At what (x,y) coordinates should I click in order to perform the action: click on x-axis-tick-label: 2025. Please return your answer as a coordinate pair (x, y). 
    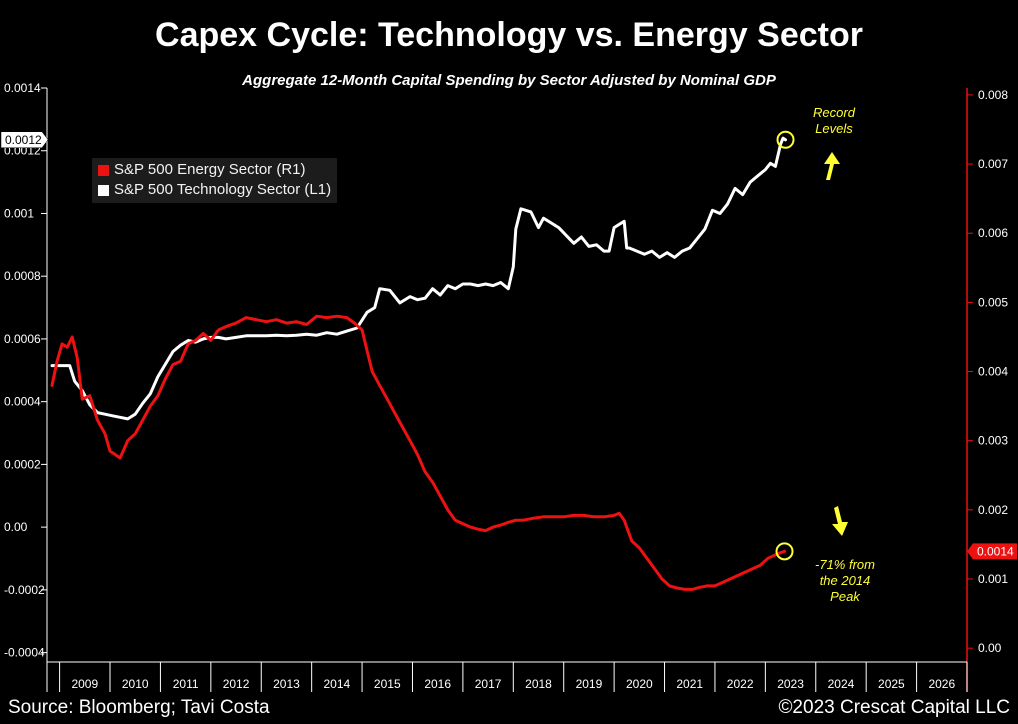
    Looking at the image, I should click on (891, 684).